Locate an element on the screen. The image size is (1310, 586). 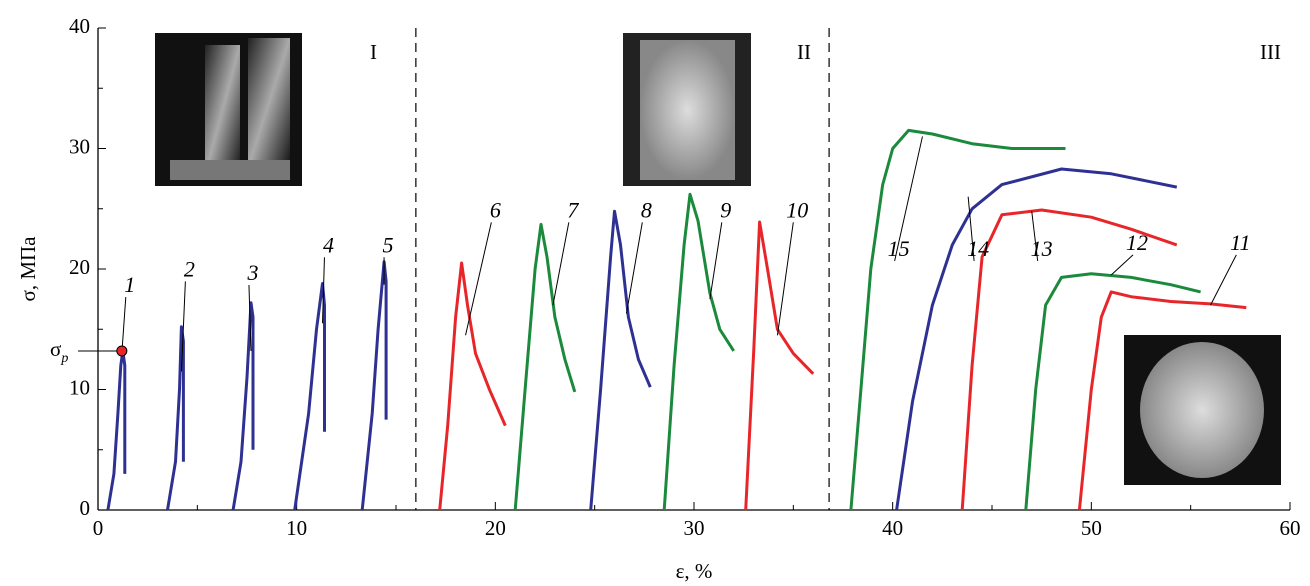
curve-label: 5 is located at coordinates (388, 244).